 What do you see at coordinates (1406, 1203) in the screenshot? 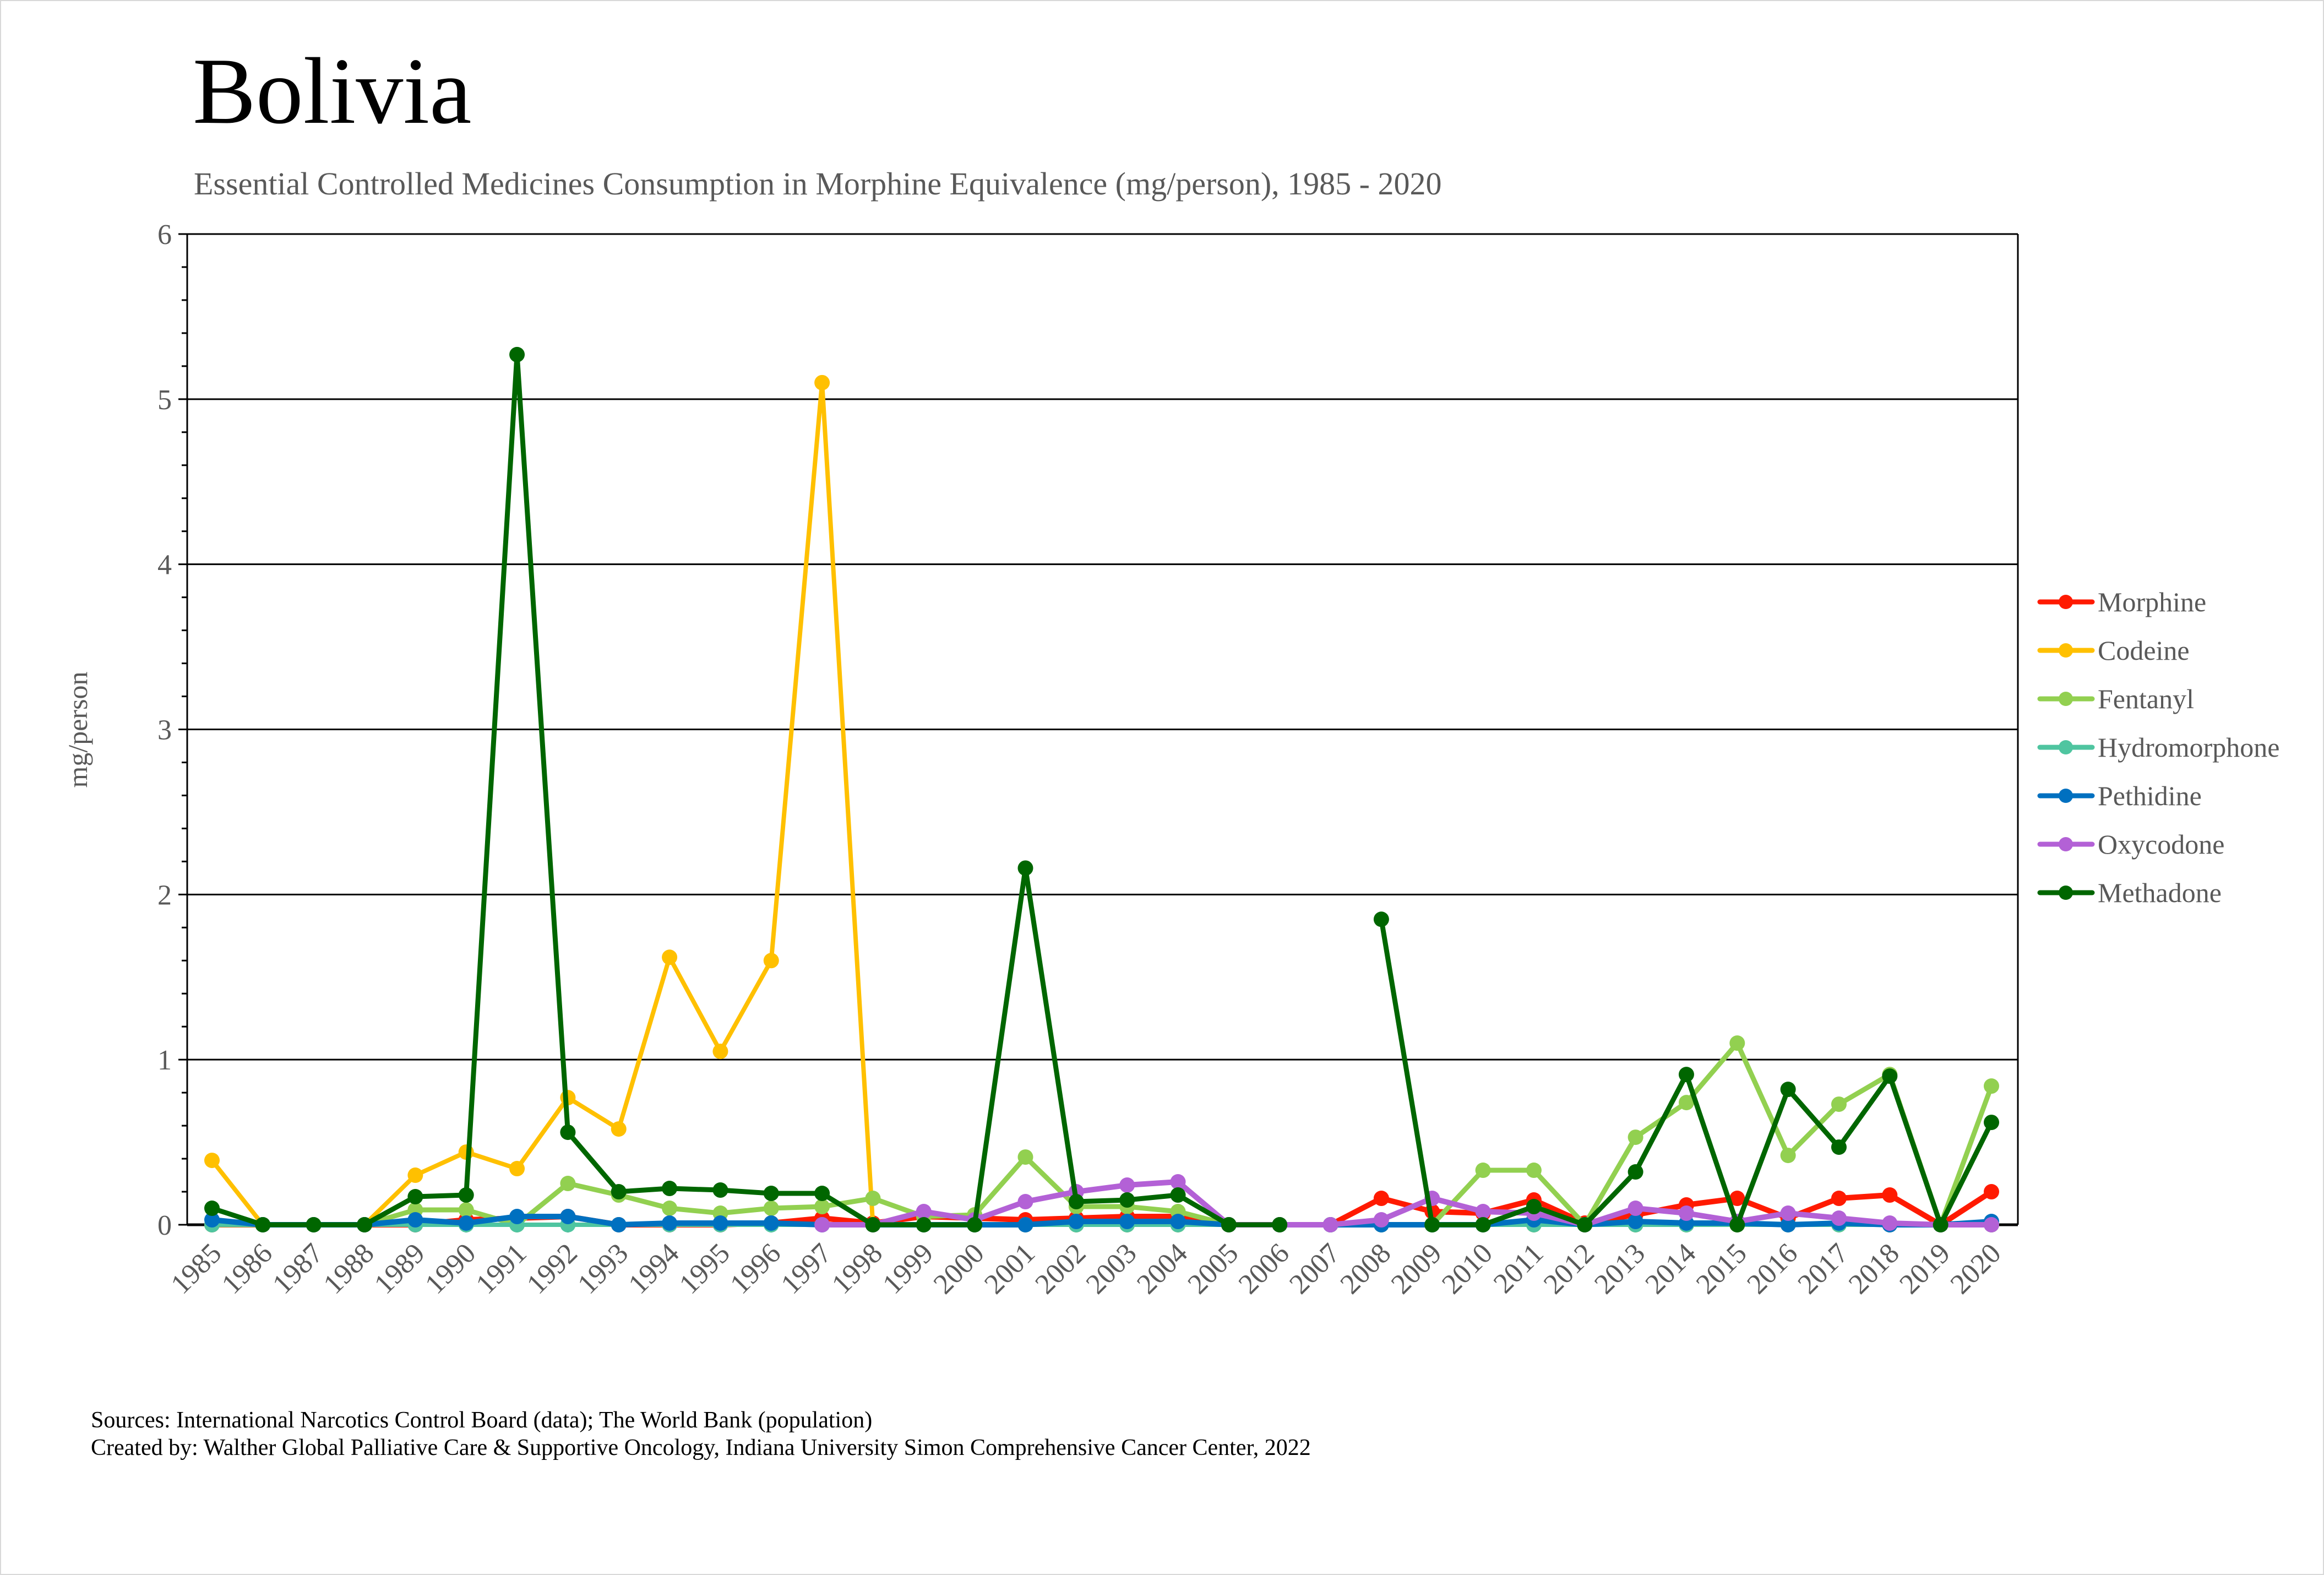
I see `series-line-oxycodone` at bounding box center [1406, 1203].